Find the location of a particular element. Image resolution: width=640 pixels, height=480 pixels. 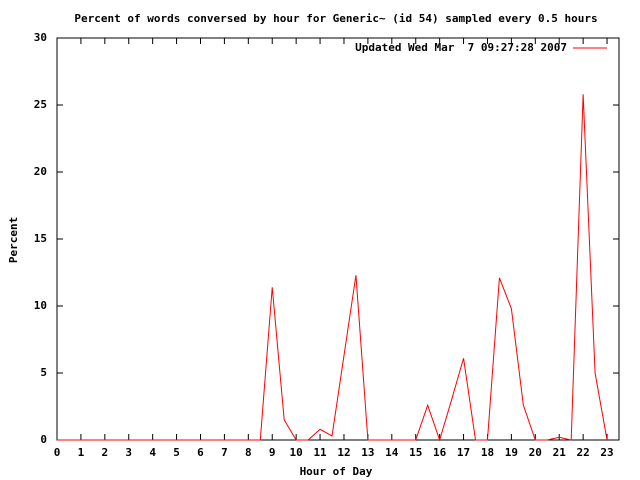

x-tick-label: 17 is located at coordinates (463, 452).